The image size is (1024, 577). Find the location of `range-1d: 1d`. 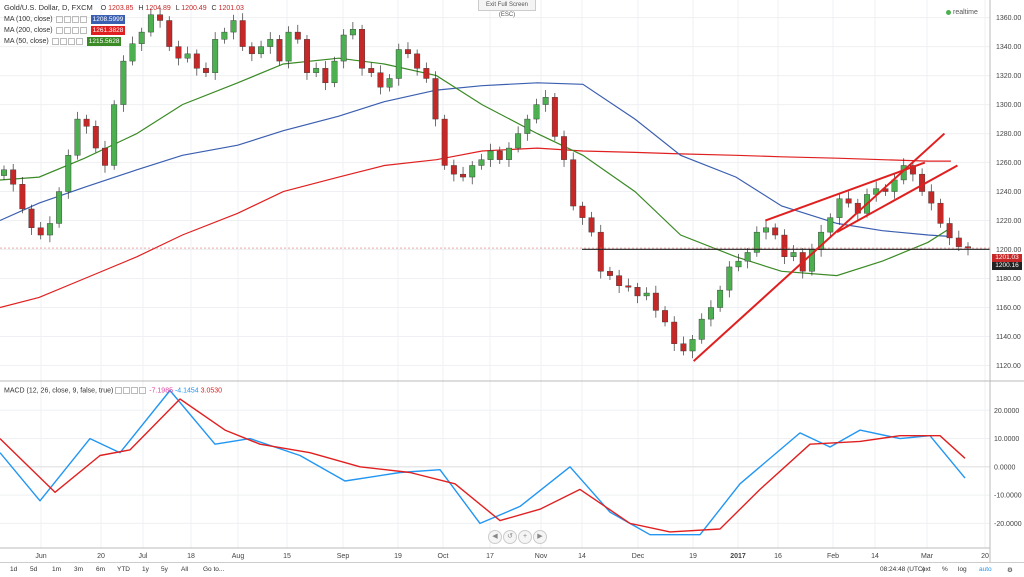

range-1d: 1d is located at coordinates (14, 569).